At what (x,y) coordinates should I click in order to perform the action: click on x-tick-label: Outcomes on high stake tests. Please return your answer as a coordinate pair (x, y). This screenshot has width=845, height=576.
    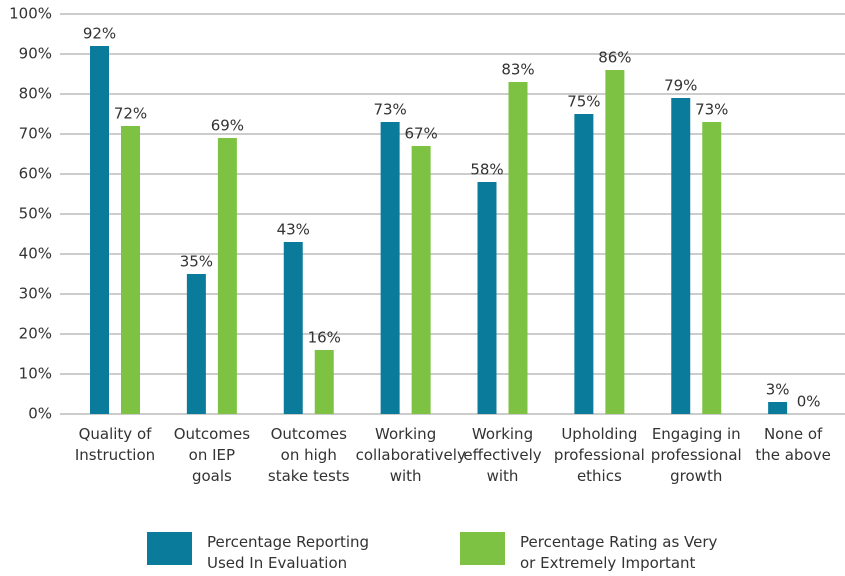
    Looking at the image, I should click on (308, 455).